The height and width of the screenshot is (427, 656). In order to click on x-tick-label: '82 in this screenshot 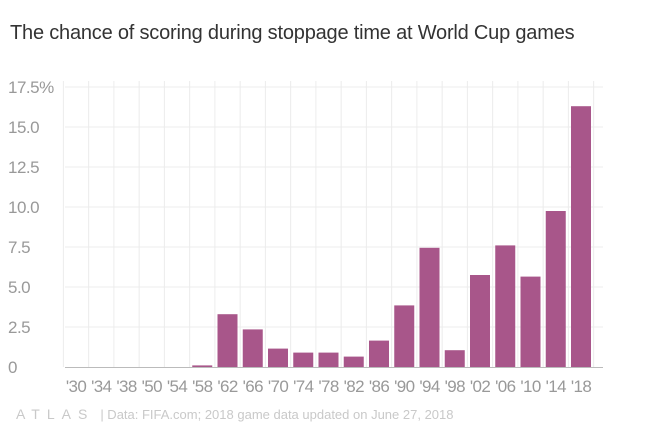, I will do `click(354, 386)`.